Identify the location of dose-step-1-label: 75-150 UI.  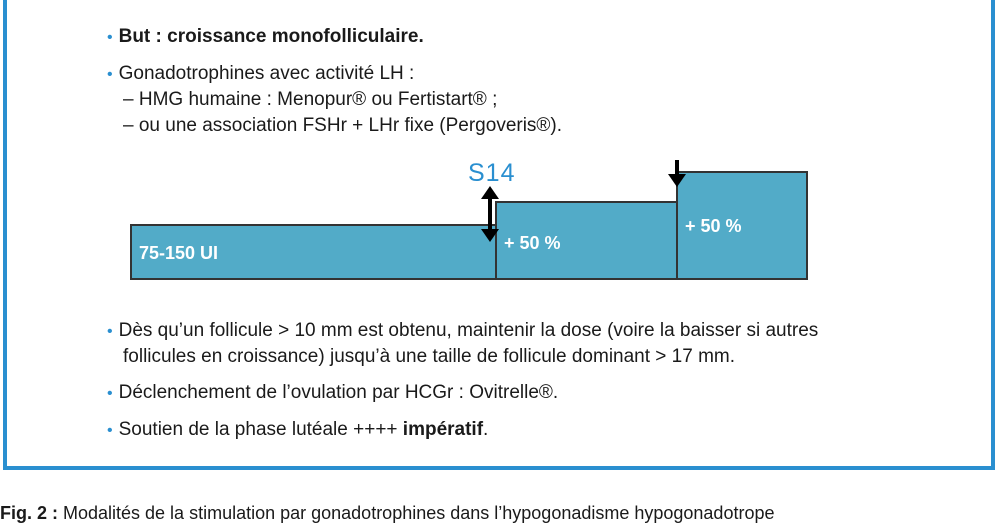
(179, 253).